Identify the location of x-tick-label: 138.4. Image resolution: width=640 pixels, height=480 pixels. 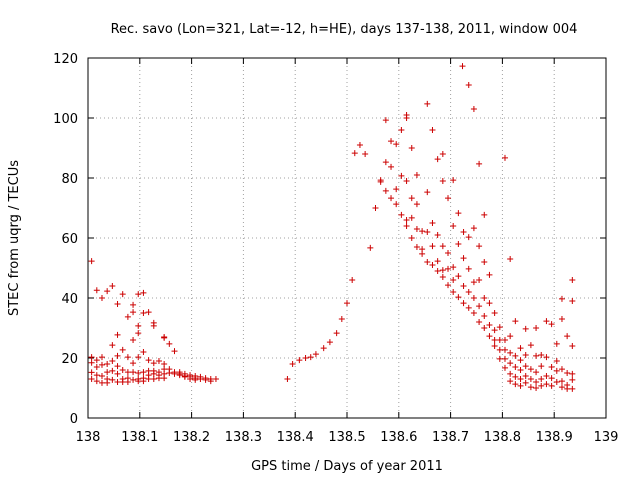
(295, 437).